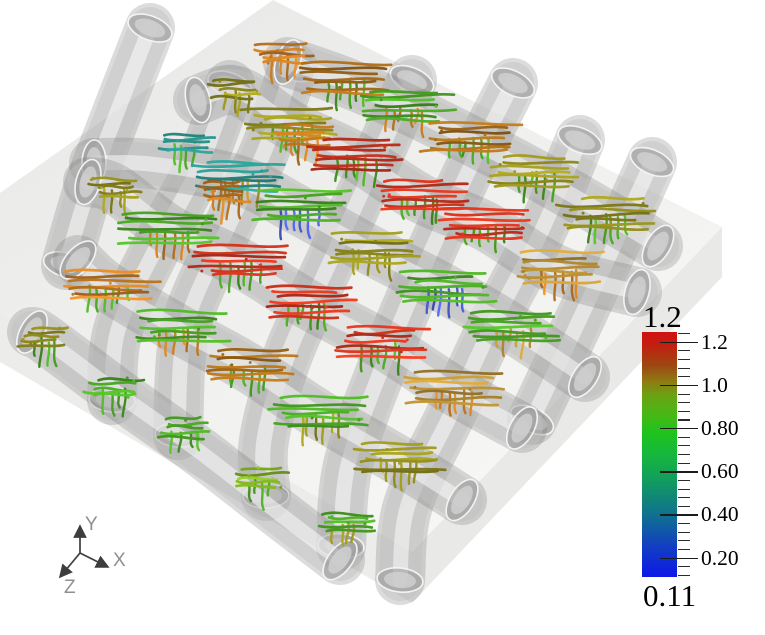 Image resolution: width=765 pixels, height=635 pixels. I want to click on x-axis-label: X, so click(119, 560).